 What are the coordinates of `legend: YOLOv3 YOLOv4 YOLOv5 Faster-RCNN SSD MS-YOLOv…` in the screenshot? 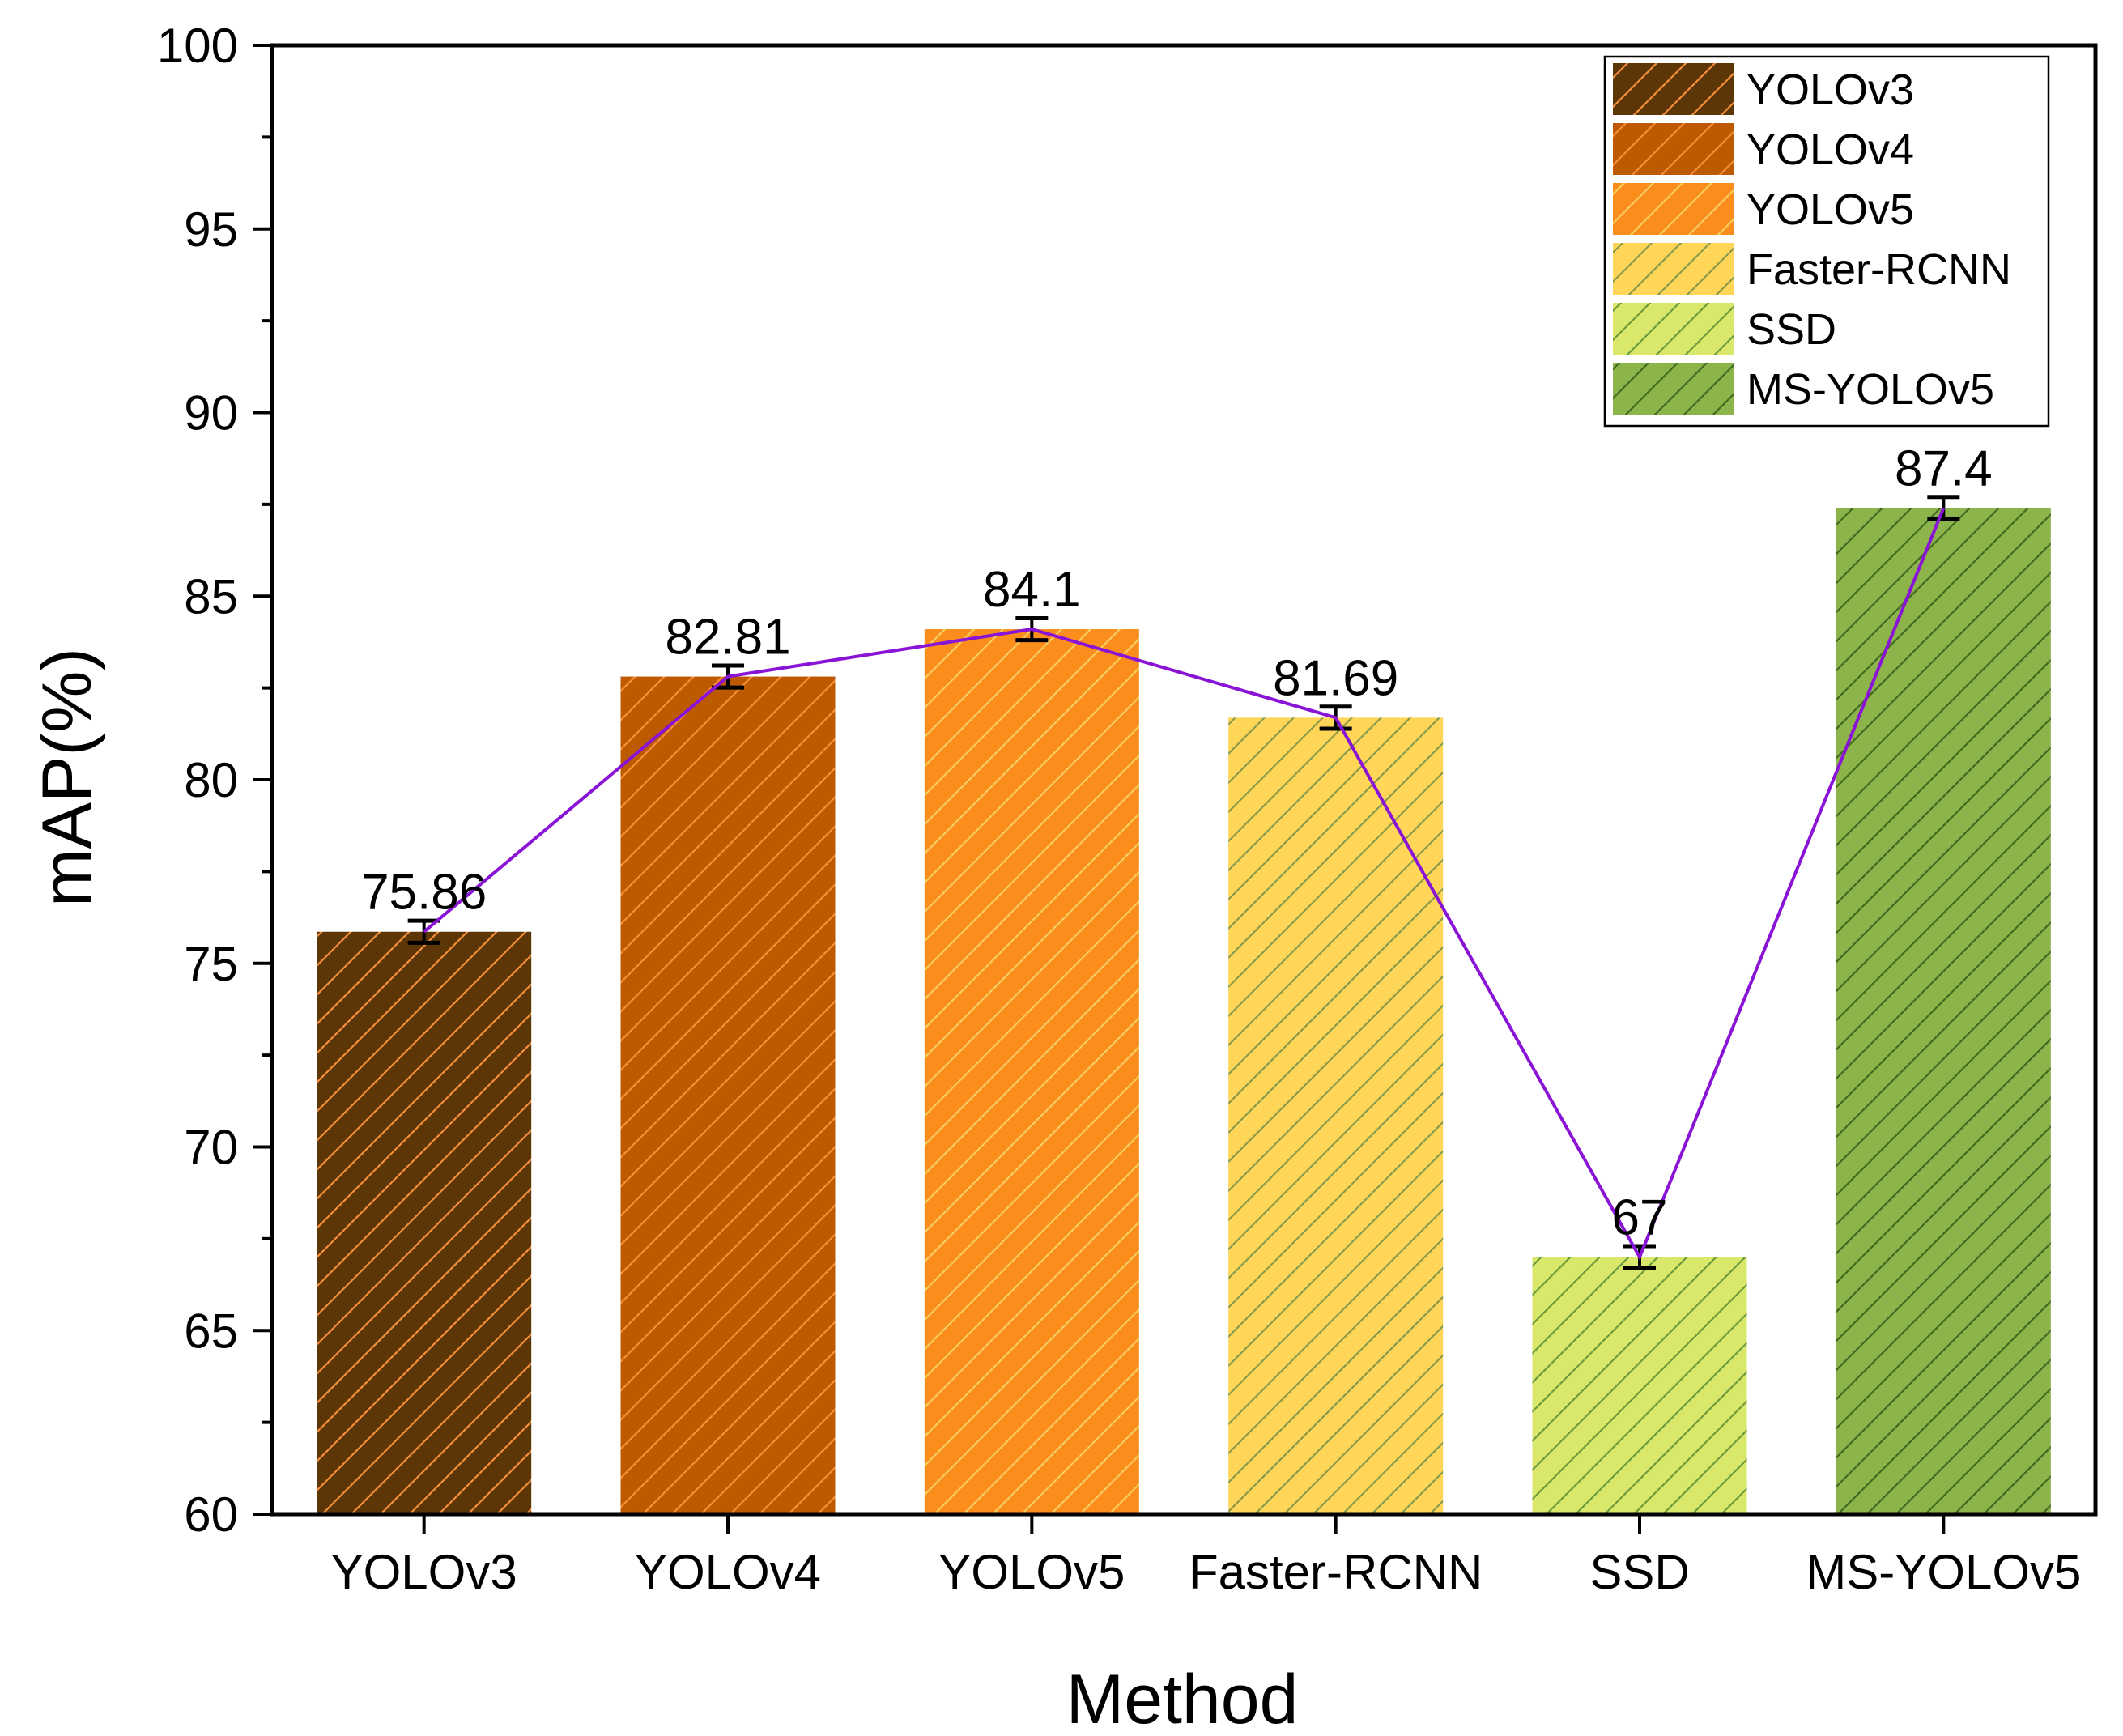 It's located at (1827, 241).